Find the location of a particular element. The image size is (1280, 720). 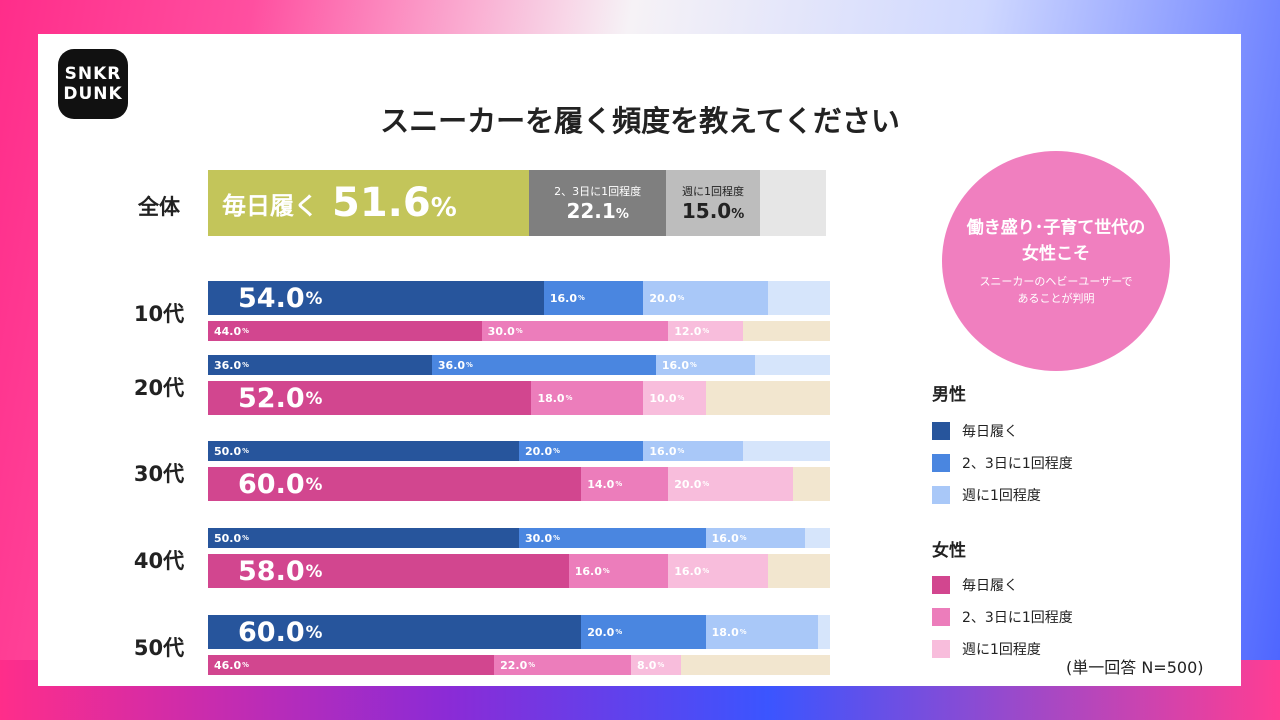

bar-10代-male-daily: 54.0% is located at coordinates (376, 298).